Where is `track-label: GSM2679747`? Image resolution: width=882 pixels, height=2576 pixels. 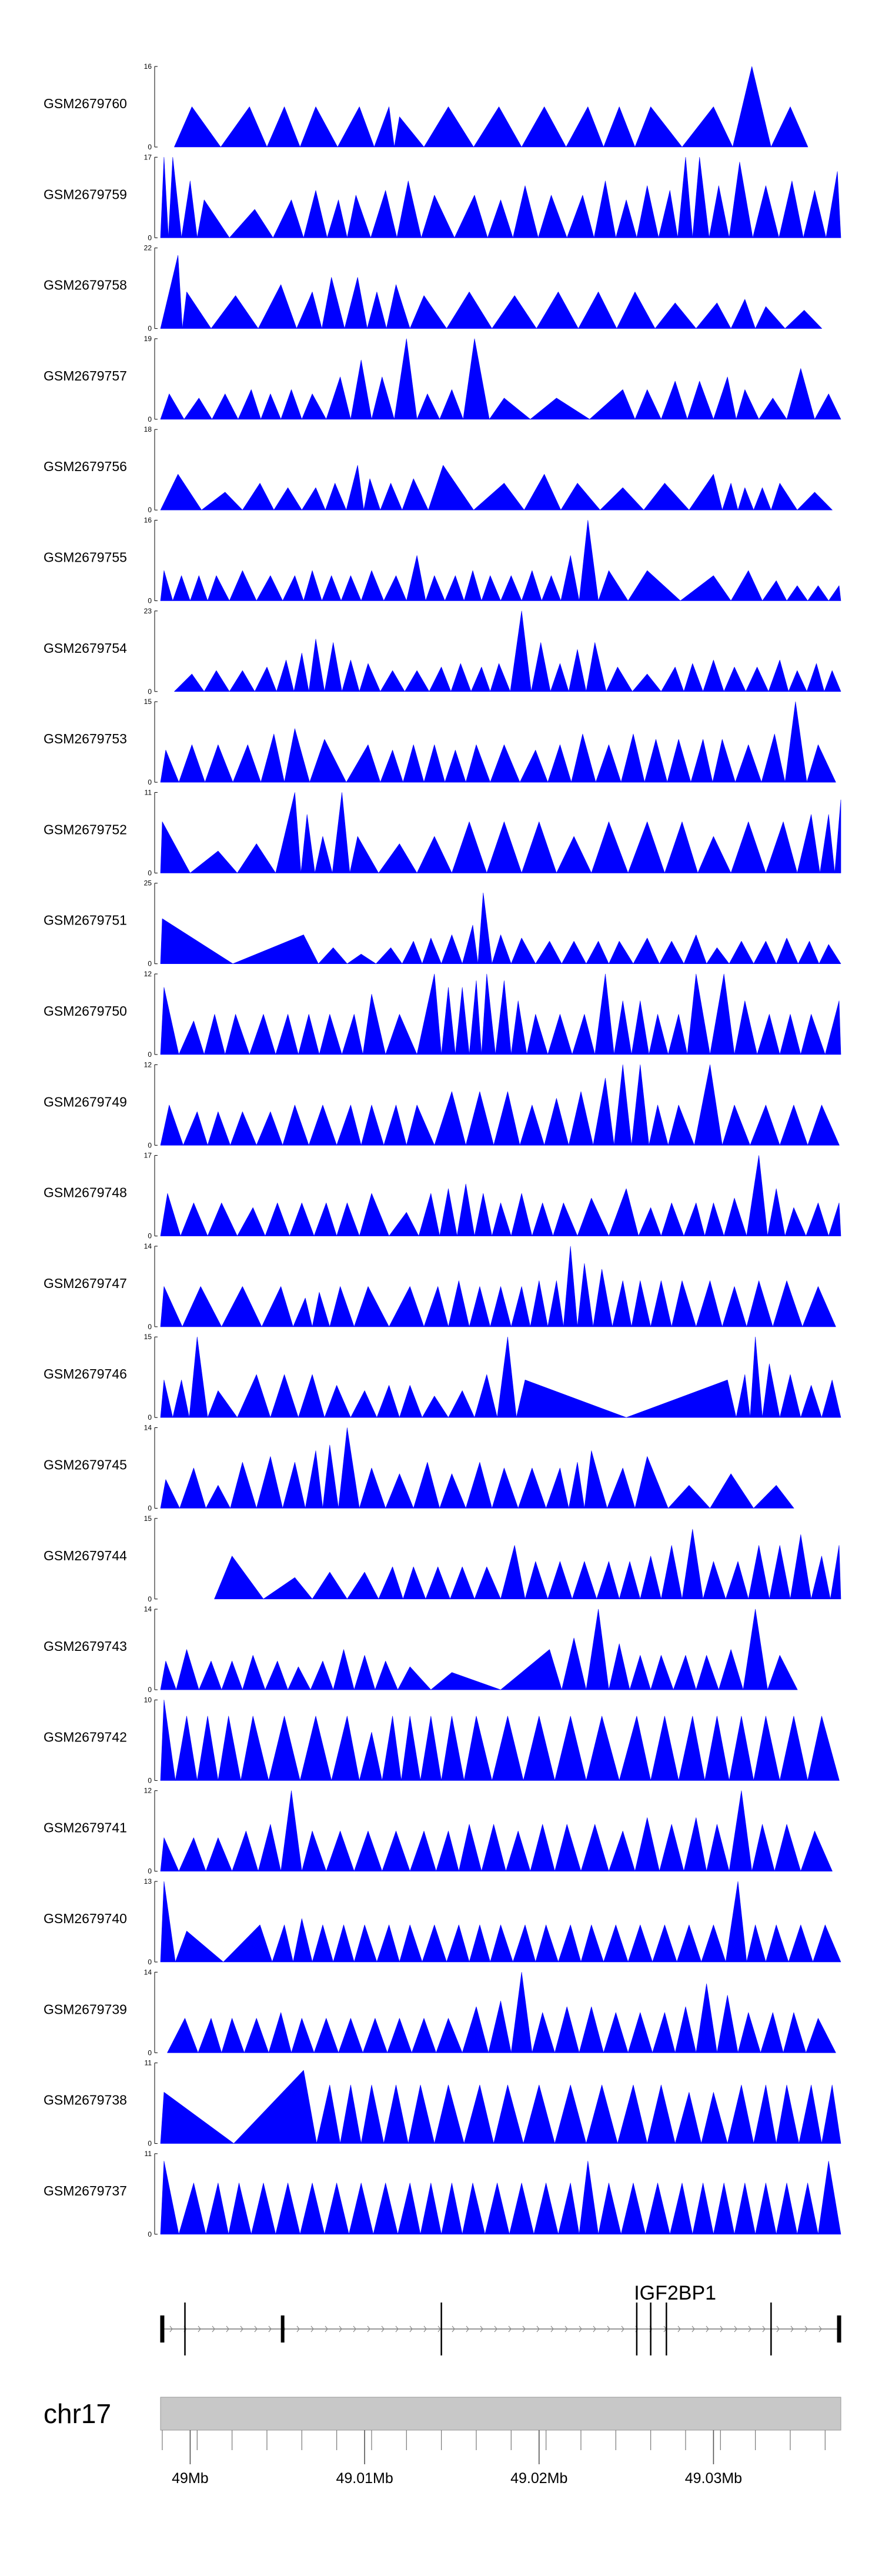 track-label: GSM2679747 is located at coordinates (85, 1283).